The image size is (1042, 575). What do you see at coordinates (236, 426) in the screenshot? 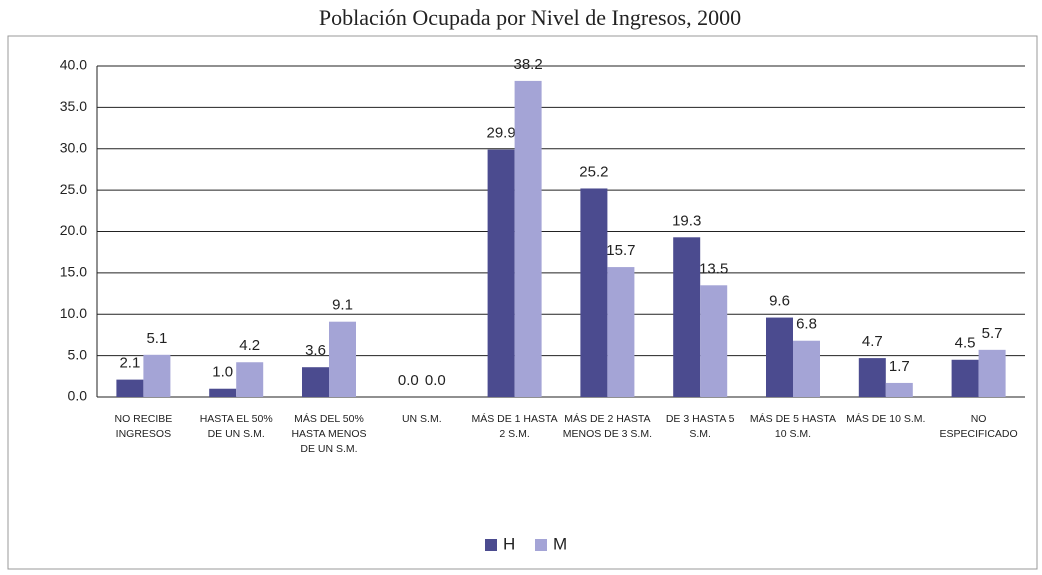
I see `x-tick-label: HASTA EL 50% DE UN S.M.` at bounding box center [236, 426].